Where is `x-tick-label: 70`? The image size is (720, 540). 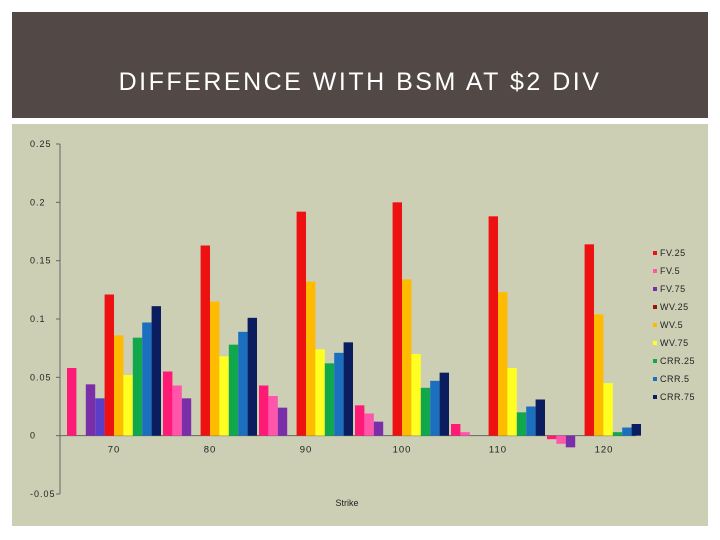 x-tick-label: 70 is located at coordinates (114, 450).